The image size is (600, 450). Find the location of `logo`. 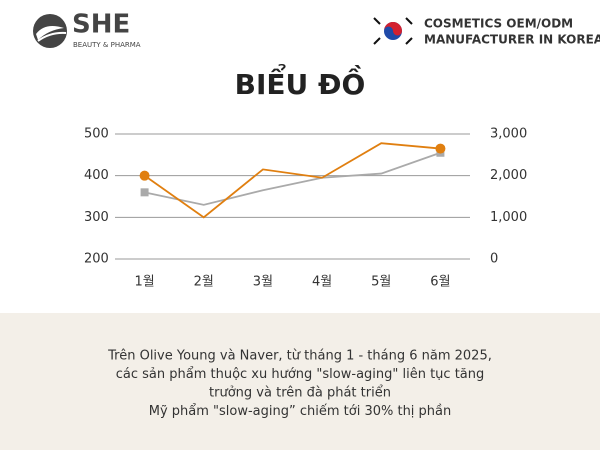

logo is located at coordinates (50, 31).